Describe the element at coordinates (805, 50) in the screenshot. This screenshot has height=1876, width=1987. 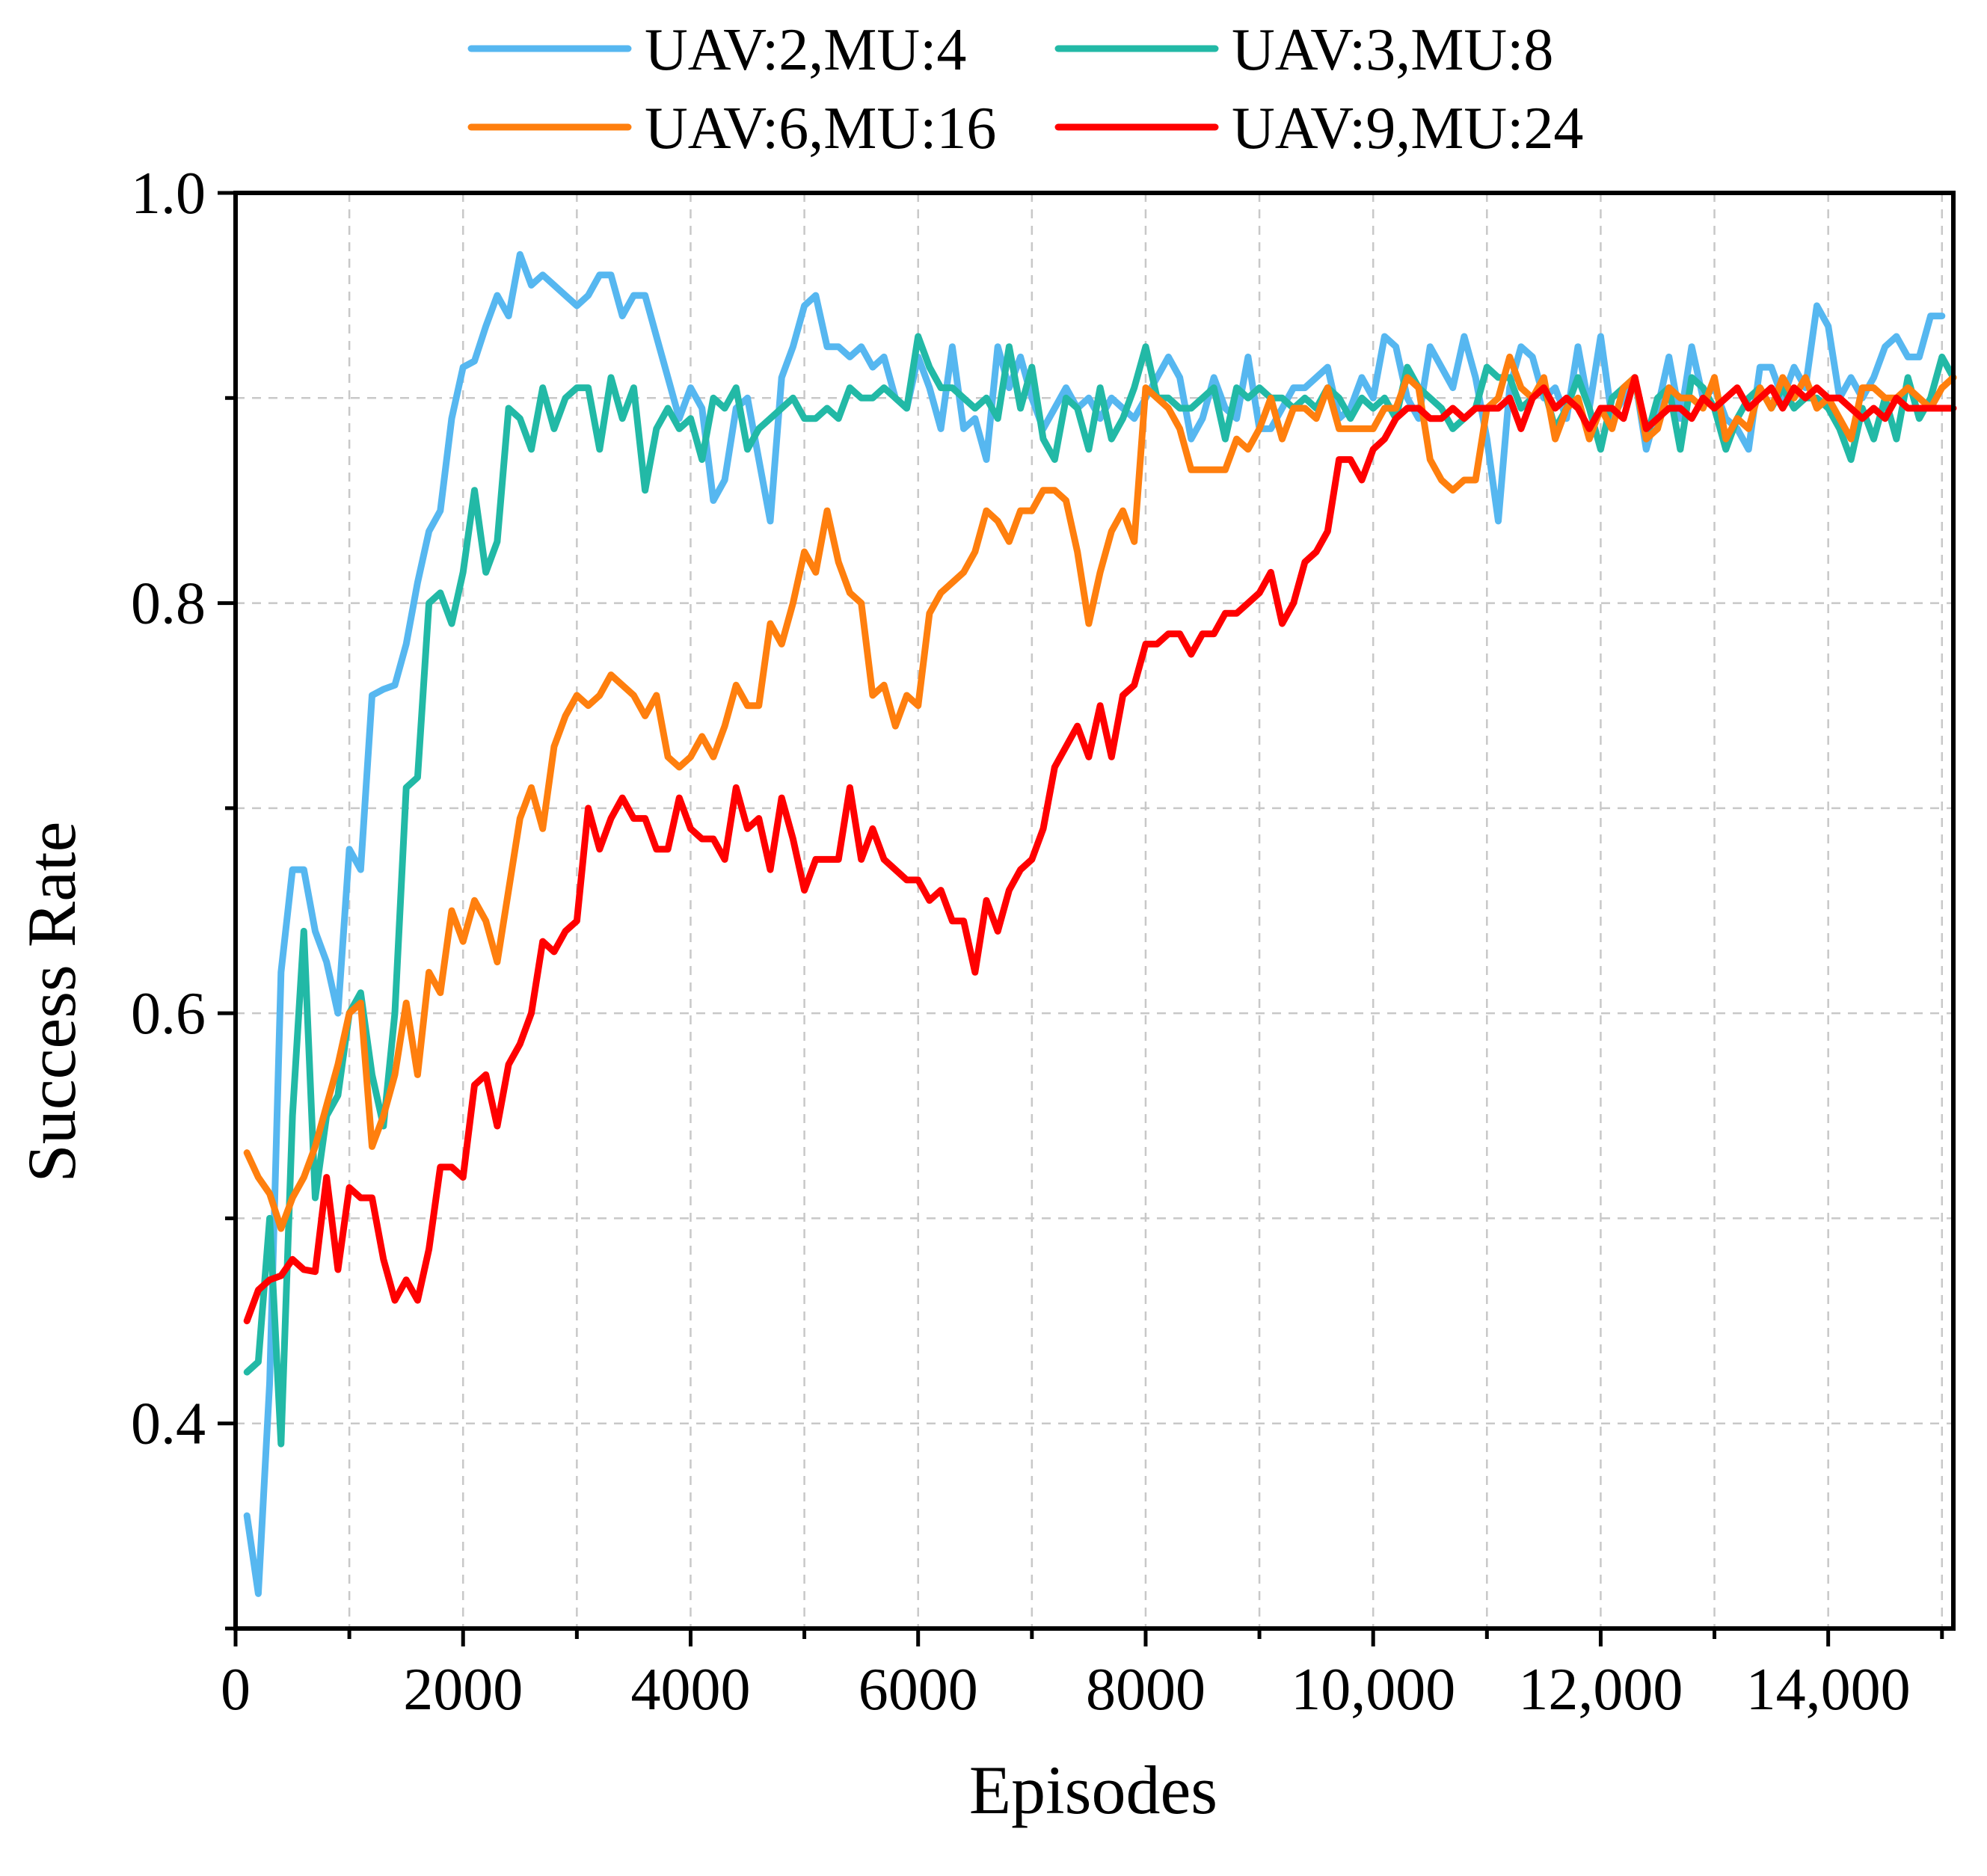
I see `legend-label: UAV:2,MU:4` at that location.